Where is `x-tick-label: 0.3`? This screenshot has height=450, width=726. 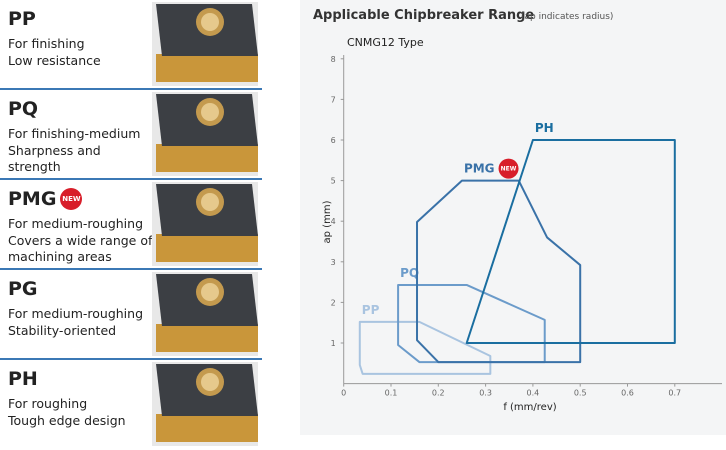
x-tick-label: 0.3 is located at coordinates (485, 393).